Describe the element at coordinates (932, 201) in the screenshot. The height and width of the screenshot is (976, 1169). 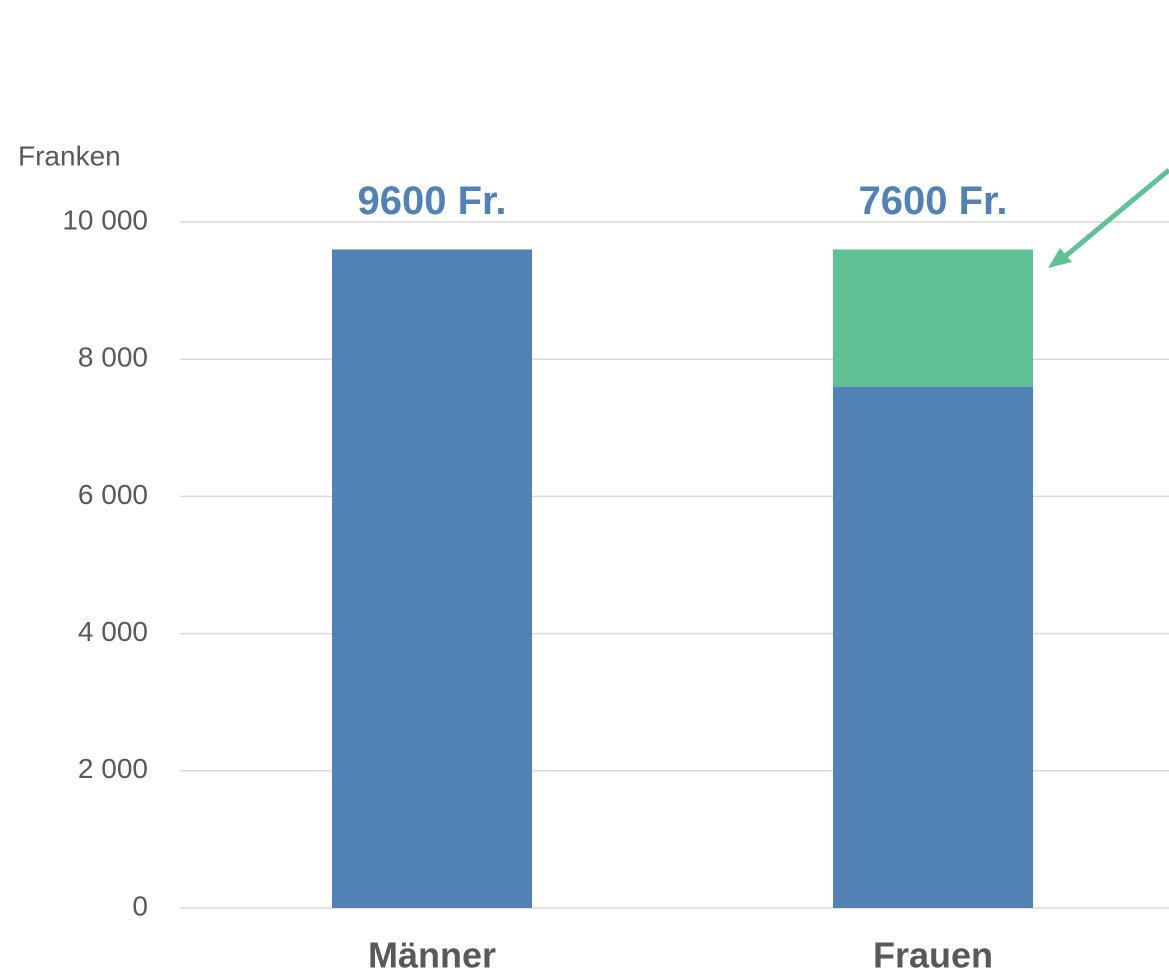
I see `value-label: 7600 Fr.` at that location.